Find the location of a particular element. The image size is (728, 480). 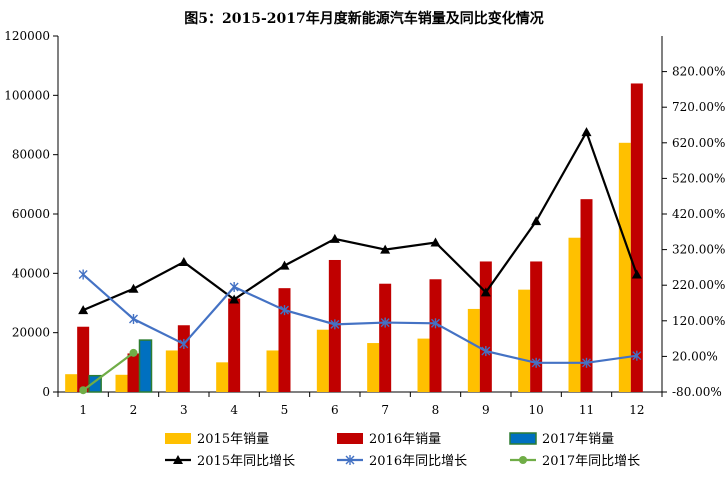

x-tick-label: 7 is located at coordinates (385, 410).